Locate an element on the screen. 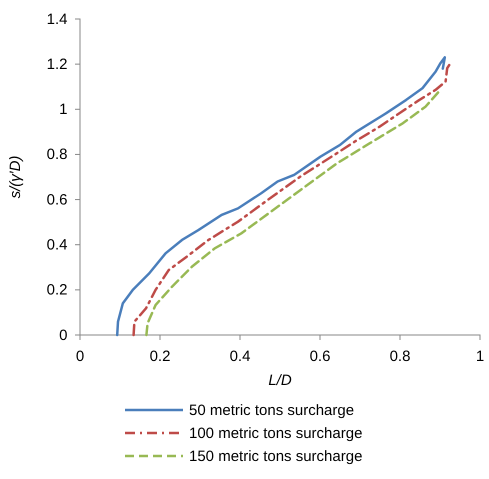 The height and width of the screenshot is (479, 489). y-axis-title: s/(γ′D) is located at coordinates (15, 177).